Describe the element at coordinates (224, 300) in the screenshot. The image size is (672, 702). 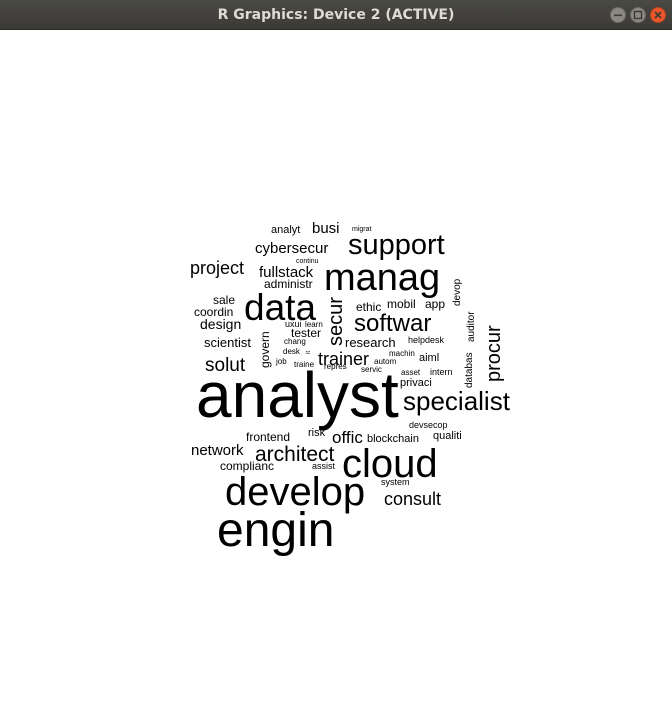
I see `word-sale: sale` at that location.